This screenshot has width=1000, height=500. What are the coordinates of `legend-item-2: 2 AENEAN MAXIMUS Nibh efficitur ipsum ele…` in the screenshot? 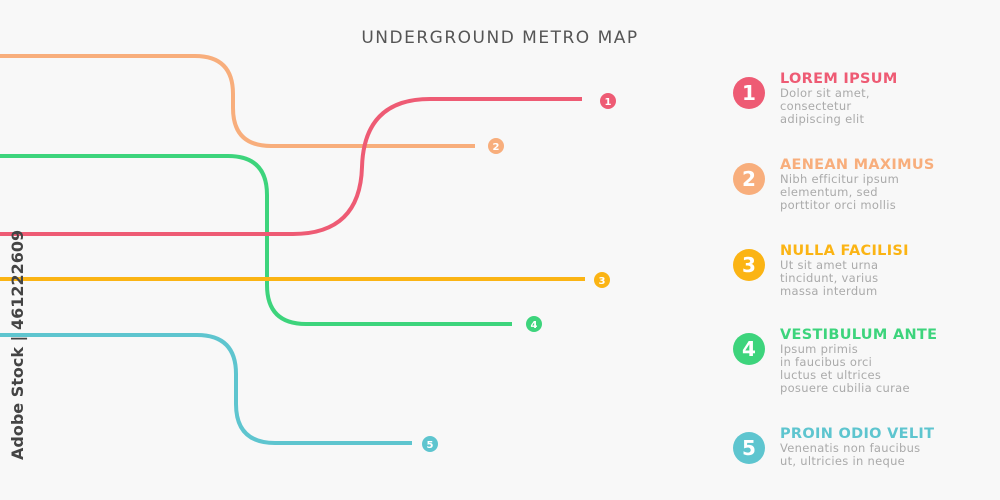 It's located at (834, 184).